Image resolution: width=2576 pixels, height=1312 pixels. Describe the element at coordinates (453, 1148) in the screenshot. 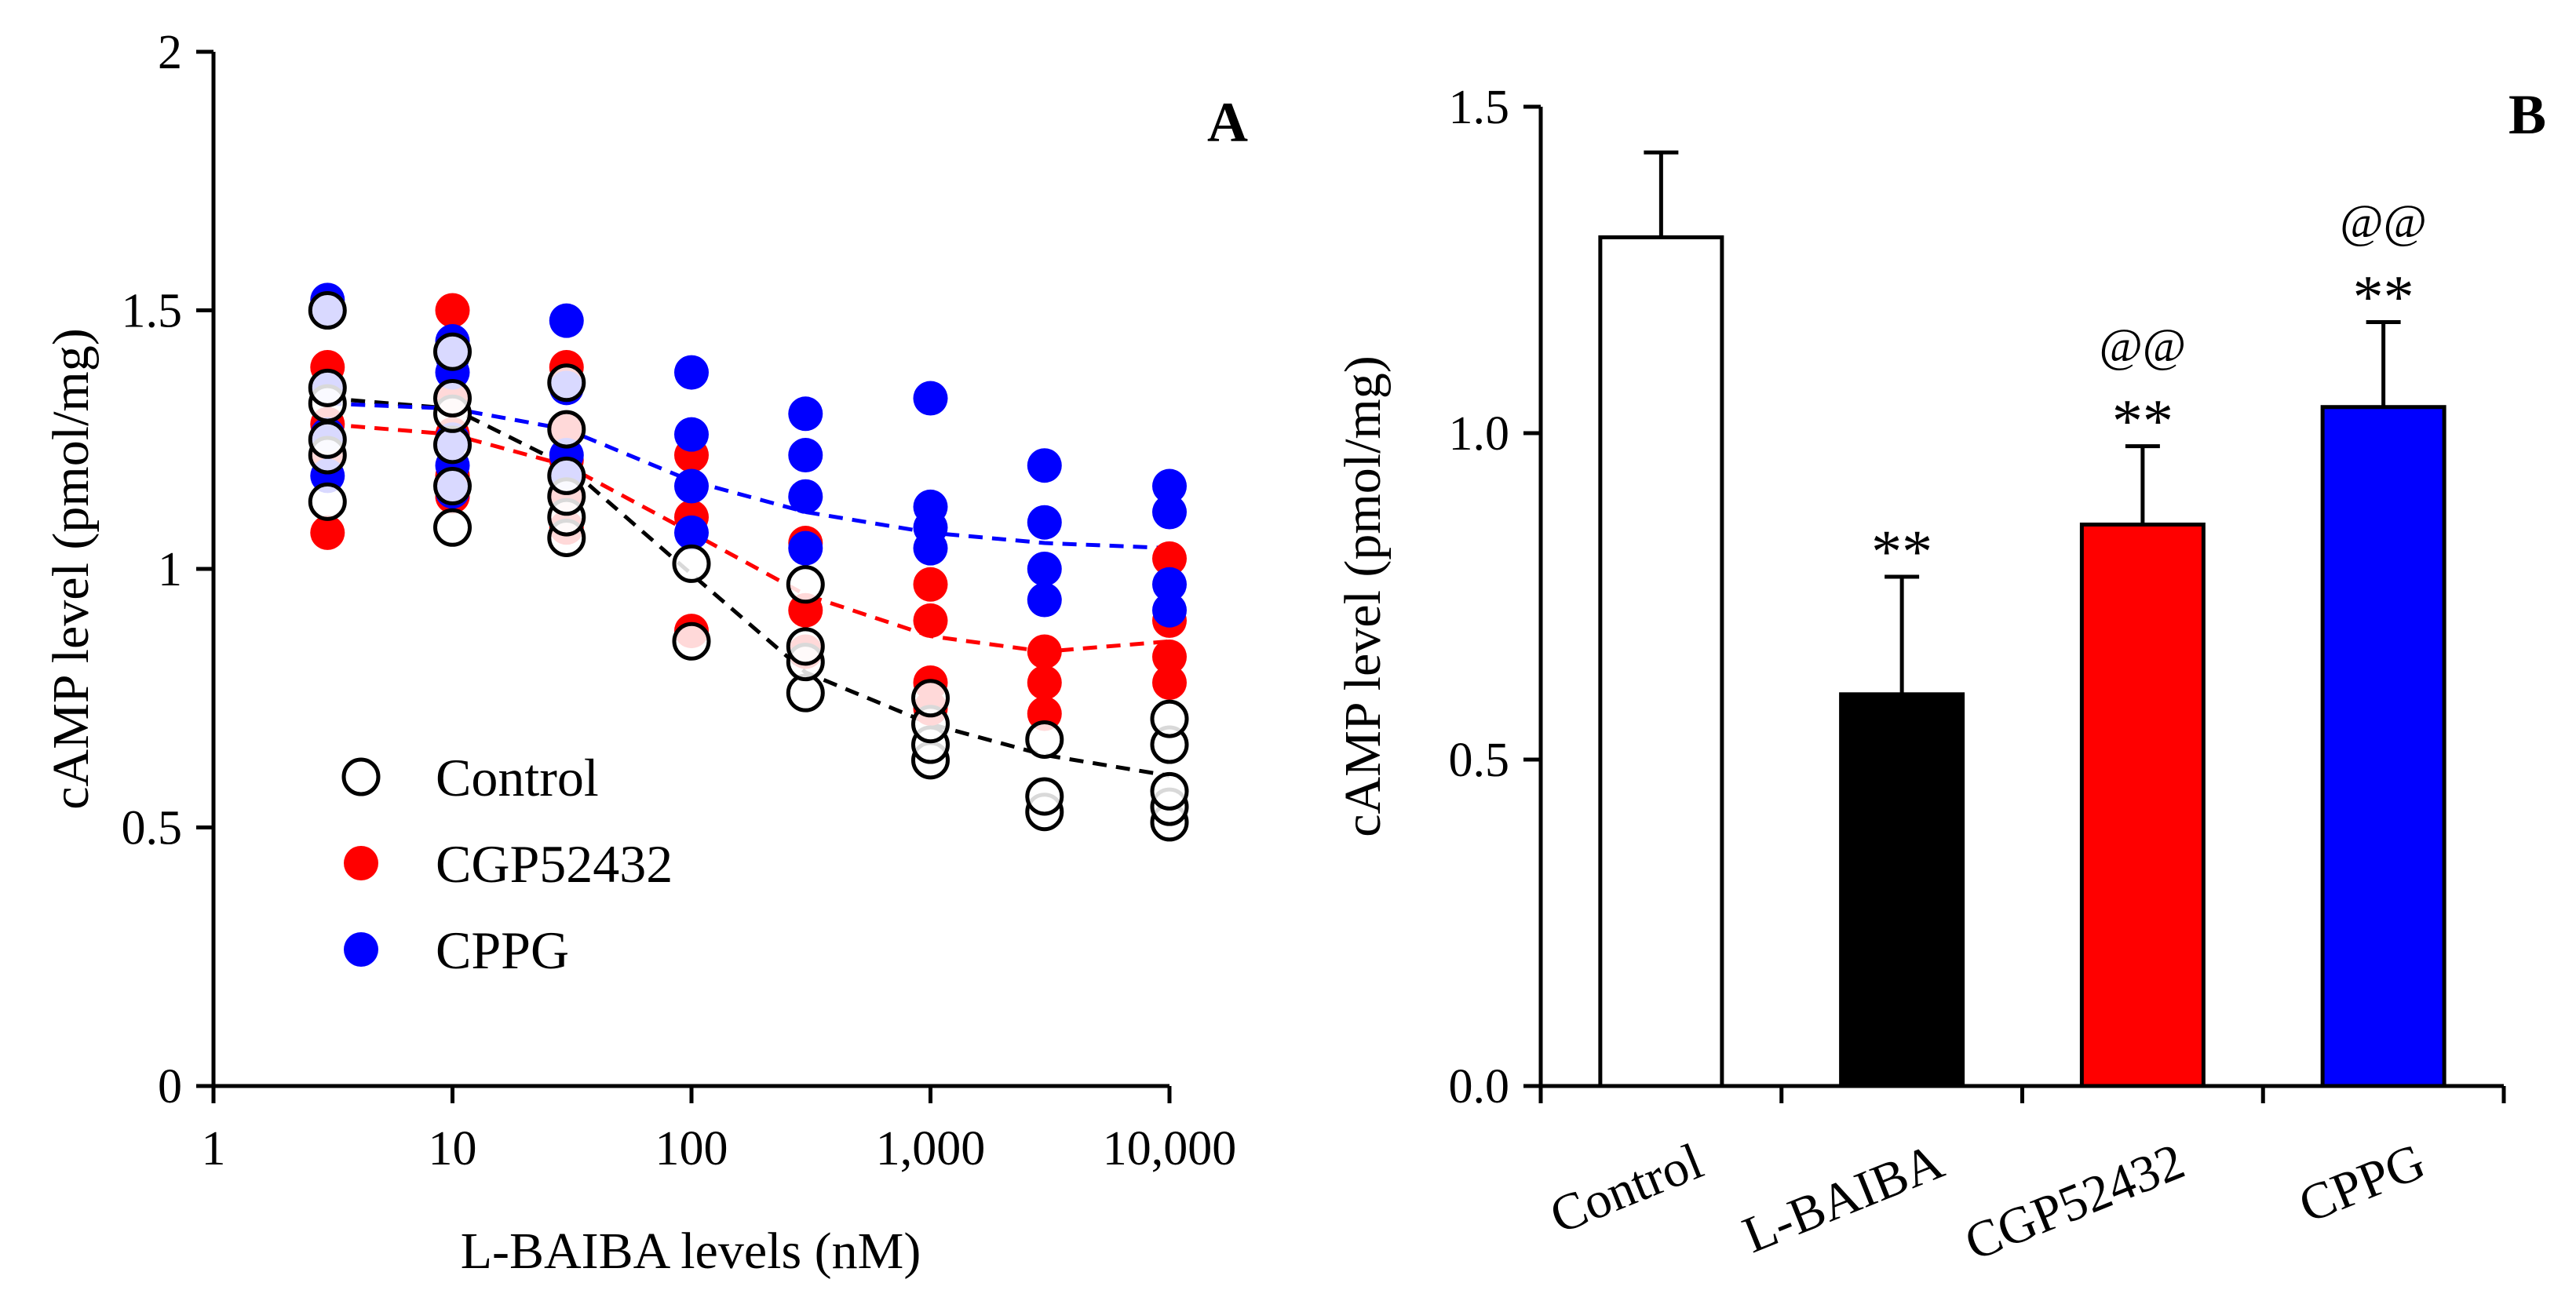

I see `panel-a-x-tick-label: 10` at that location.